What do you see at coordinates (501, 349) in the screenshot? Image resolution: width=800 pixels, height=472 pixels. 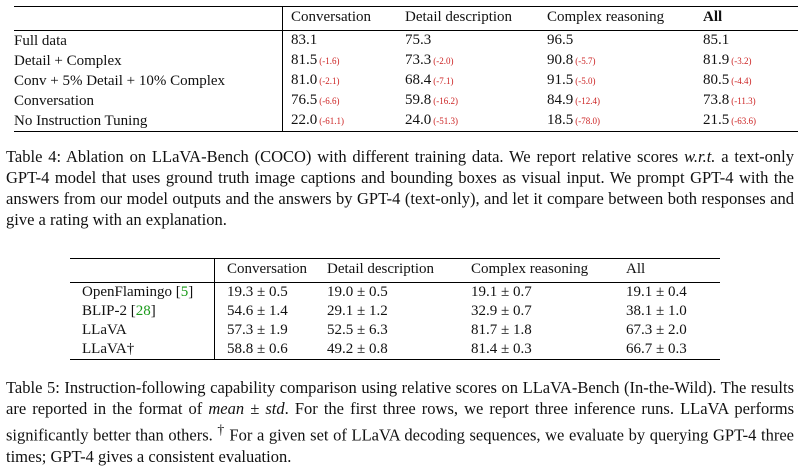 I see `cell-complex: 81.4 ± 0.3` at bounding box center [501, 349].